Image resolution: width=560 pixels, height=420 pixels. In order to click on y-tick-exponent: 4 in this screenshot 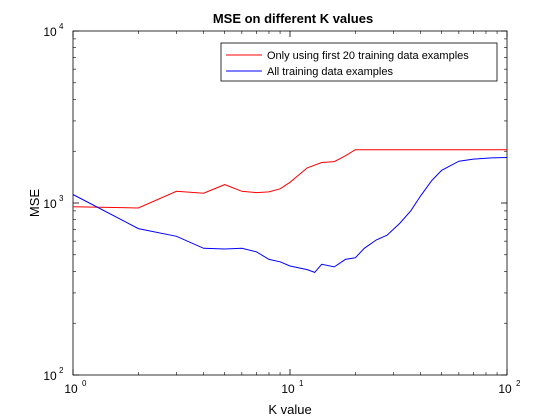, I will do `click(61, 26)`.